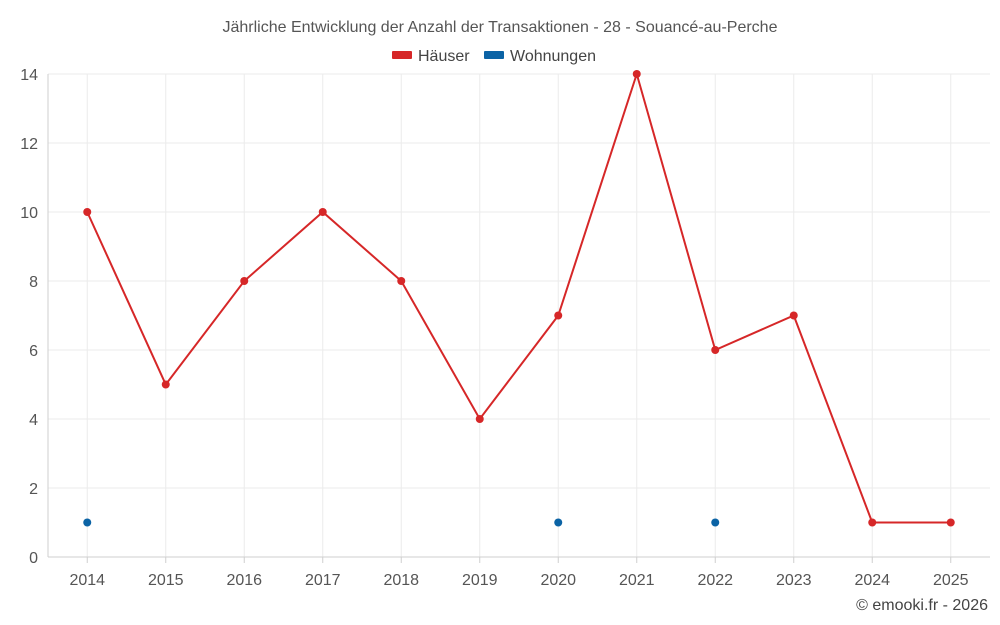 The image size is (1000, 625). I want to click on data-point-haeuser-2021, so click(636, 74).